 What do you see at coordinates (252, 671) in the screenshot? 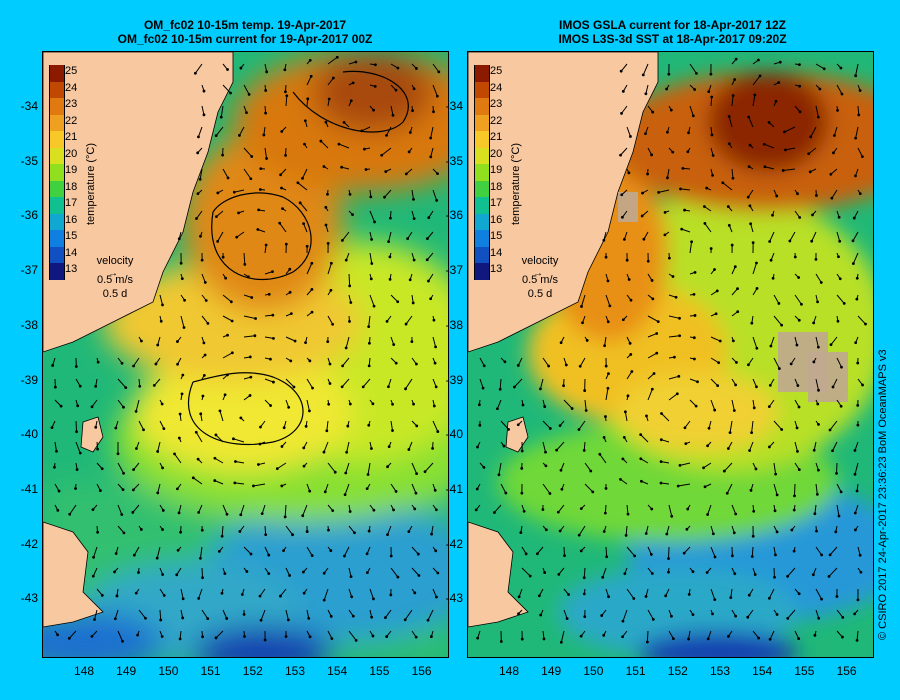
I see `longitude-tick: 152` at bounding box center [252, 671].